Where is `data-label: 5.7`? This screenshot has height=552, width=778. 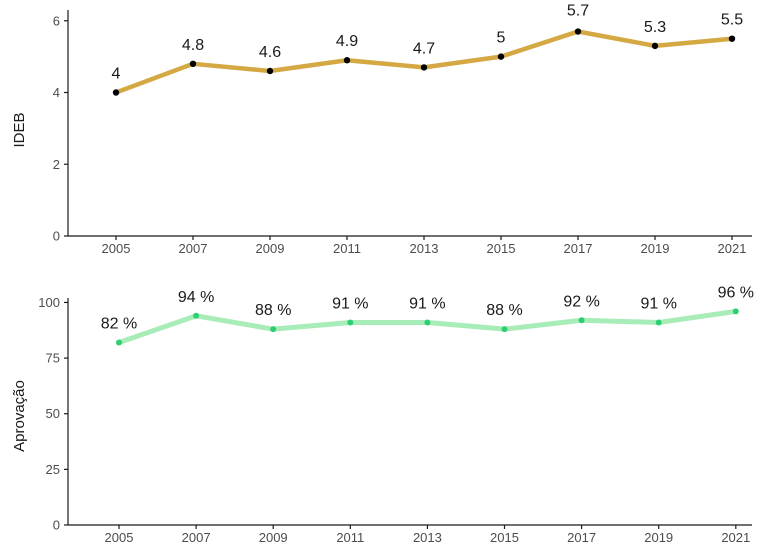
data-label: 5.7 is located at coordinates (578, 11).